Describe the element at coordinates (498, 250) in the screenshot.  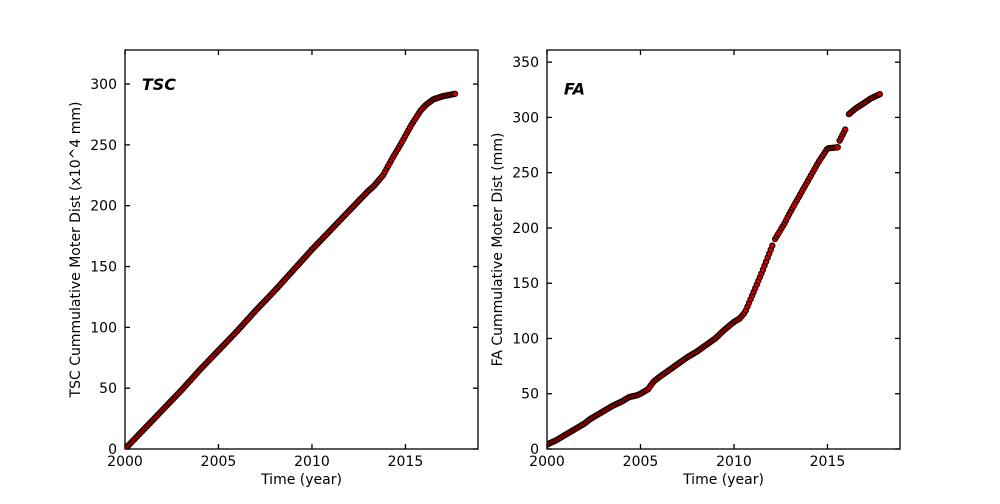
I see `fa-y-axis-label: FA Cummulative Moter Dist (mm)` at that location.